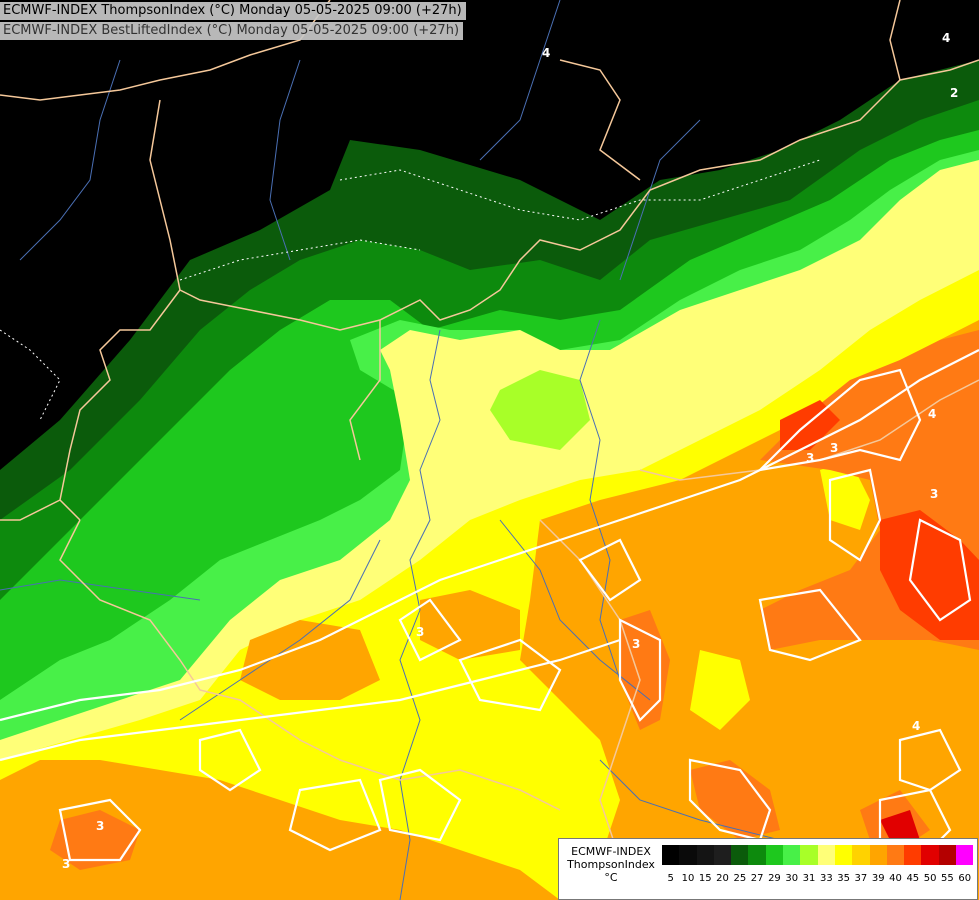  What do you see at coordinates (826, 878) in the screenshot?
I see `legend-tick: 33` at bounding box center [826, 878].